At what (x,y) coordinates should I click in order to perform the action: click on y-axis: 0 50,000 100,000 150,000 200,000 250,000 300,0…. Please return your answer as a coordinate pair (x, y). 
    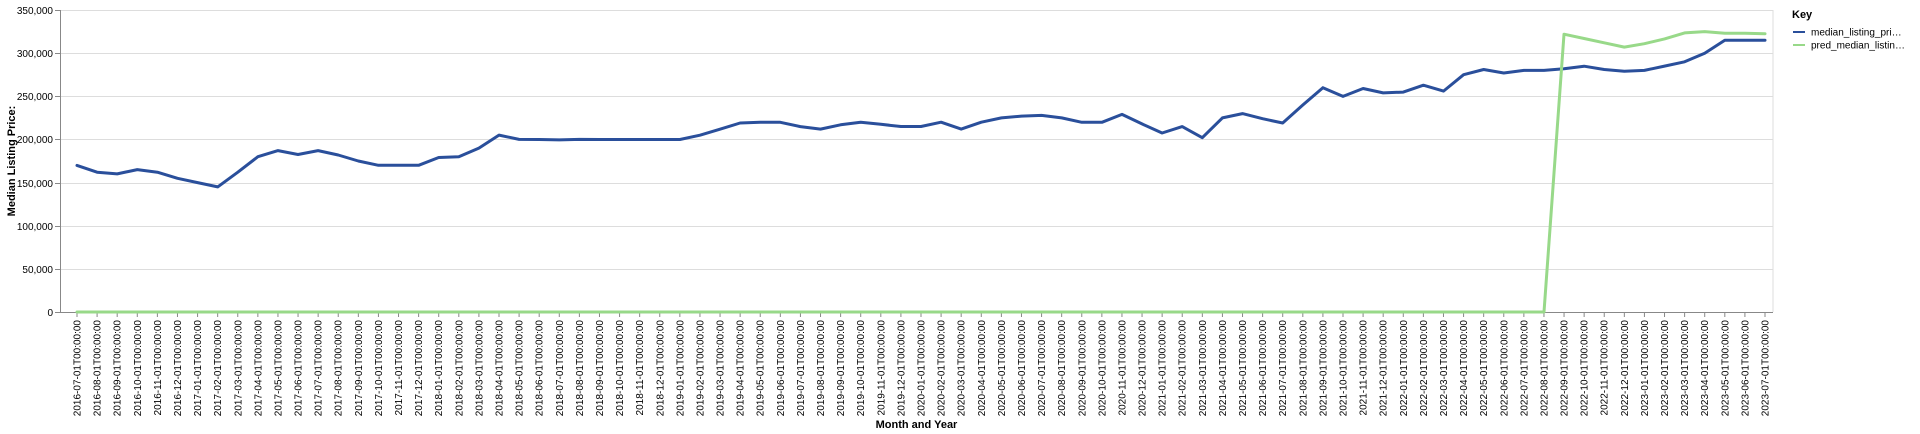
    Looking at the image, I should click on (39, 162).